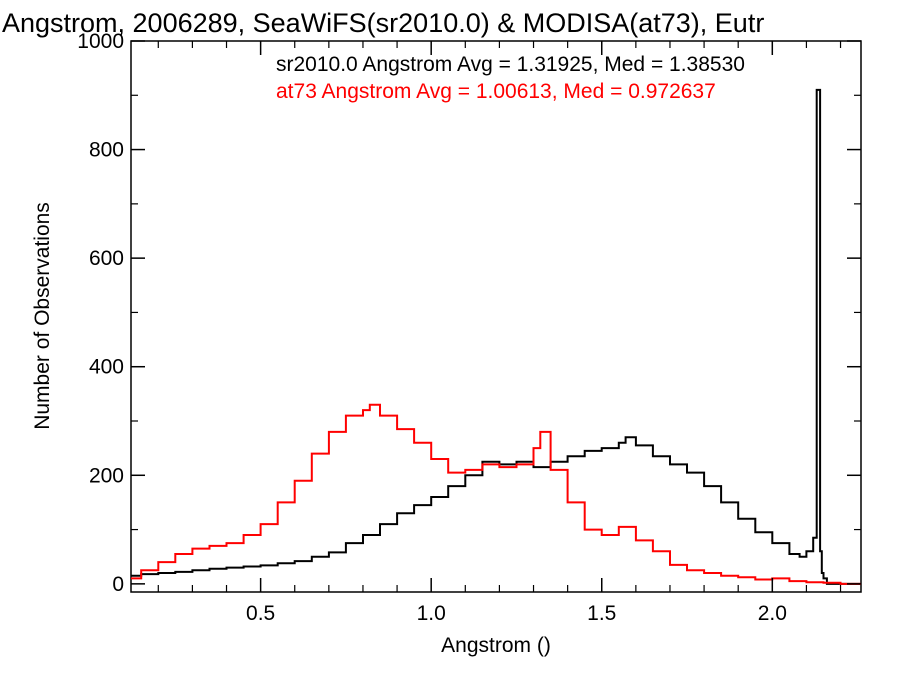  Describe the element at coordinates (106, 475) in the screenshot. I see `y-tick-label: 200` at that location.